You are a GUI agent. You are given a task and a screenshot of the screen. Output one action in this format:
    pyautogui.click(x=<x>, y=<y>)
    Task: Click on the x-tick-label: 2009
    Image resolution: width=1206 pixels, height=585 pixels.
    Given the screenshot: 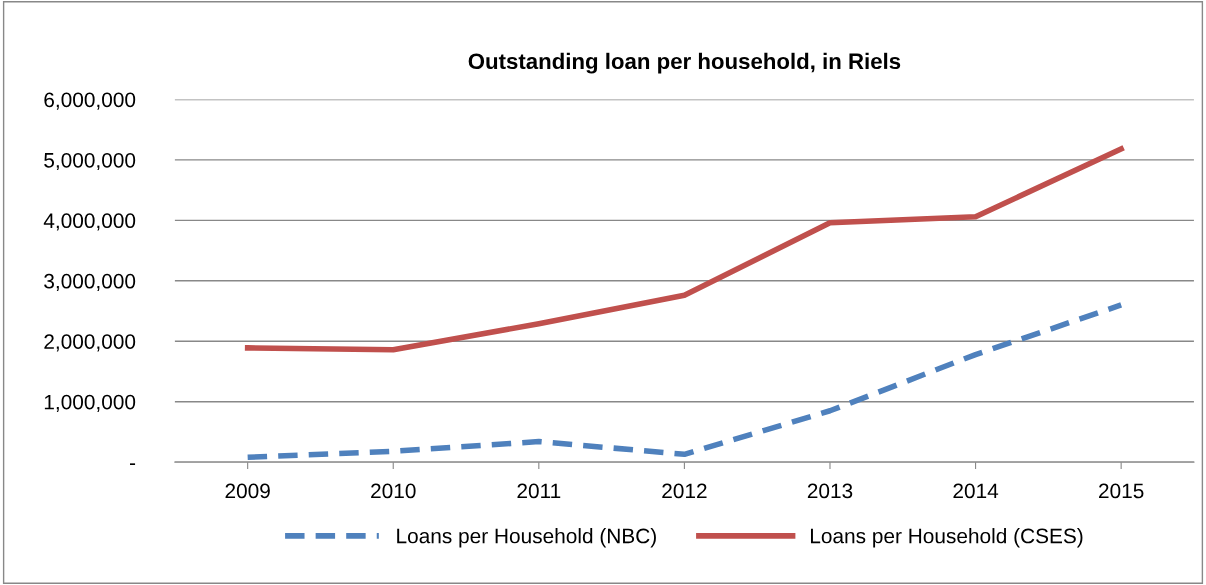 What is the action you would take?
    pyautogui.click(x=247, y=491)
    